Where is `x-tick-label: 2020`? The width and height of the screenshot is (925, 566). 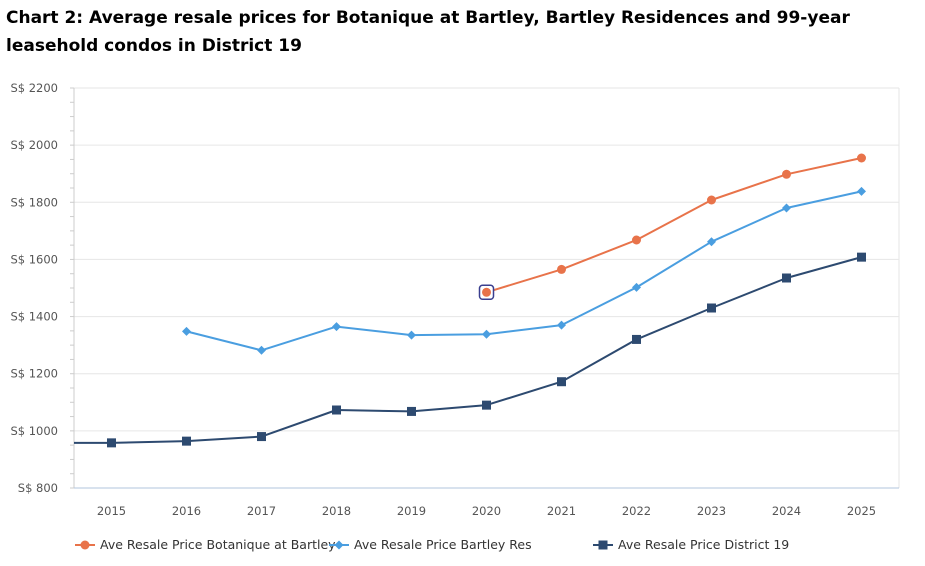
x-tick-label: 2020 is located at coordinates (486, 511).